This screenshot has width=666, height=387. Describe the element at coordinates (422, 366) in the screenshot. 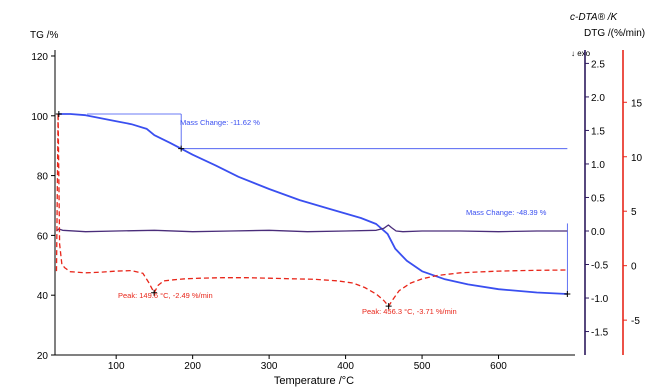

I see `x-tick-label: 500` at that location.